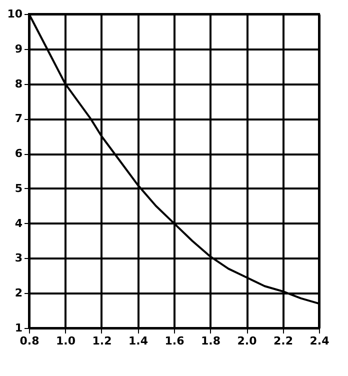  I want to click on x-tick-label: 2.4, so click(320, 341).